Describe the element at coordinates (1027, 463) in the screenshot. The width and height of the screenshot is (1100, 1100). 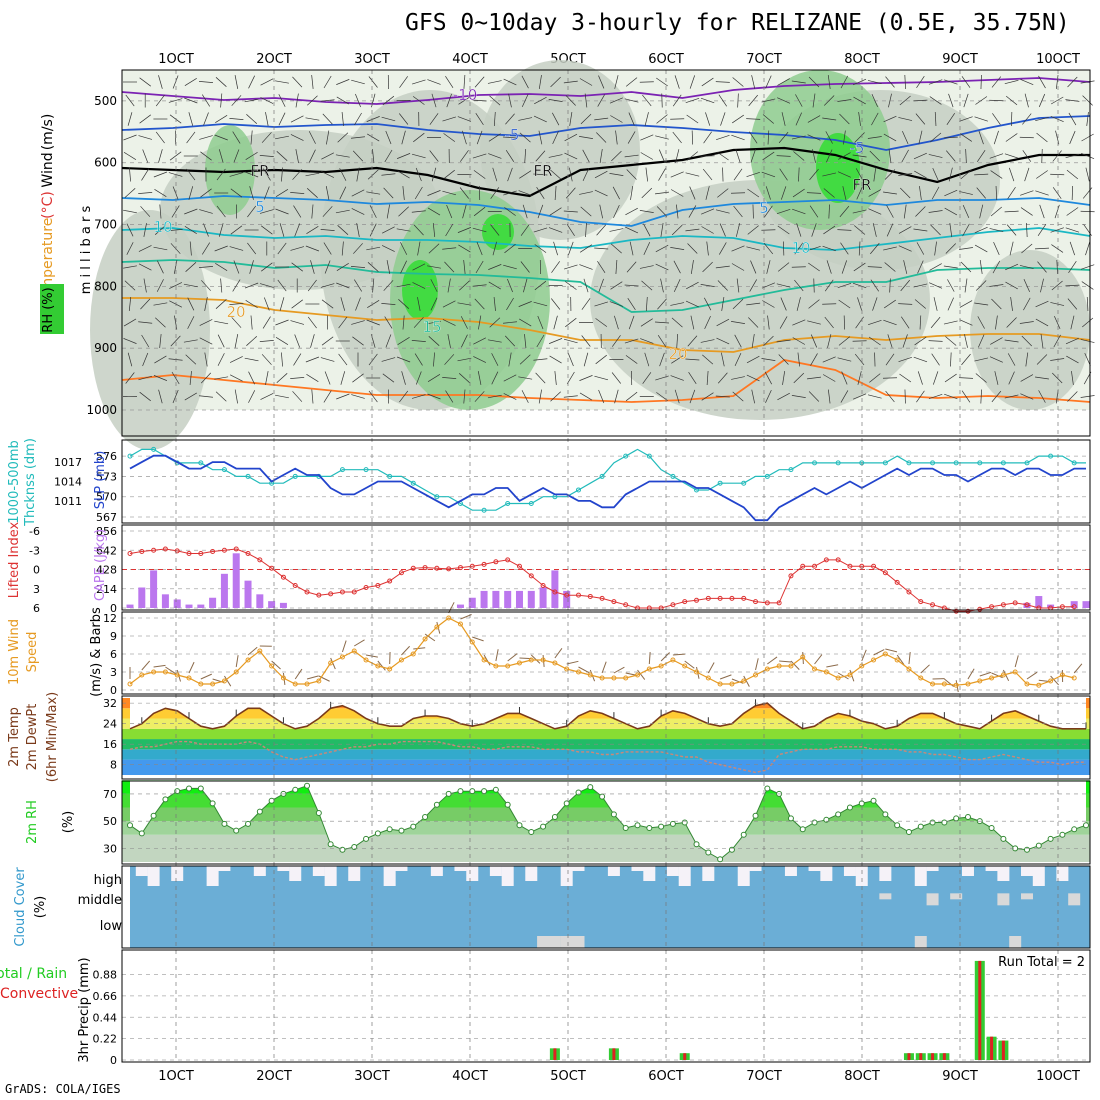
I see `thickness-point` at that location.